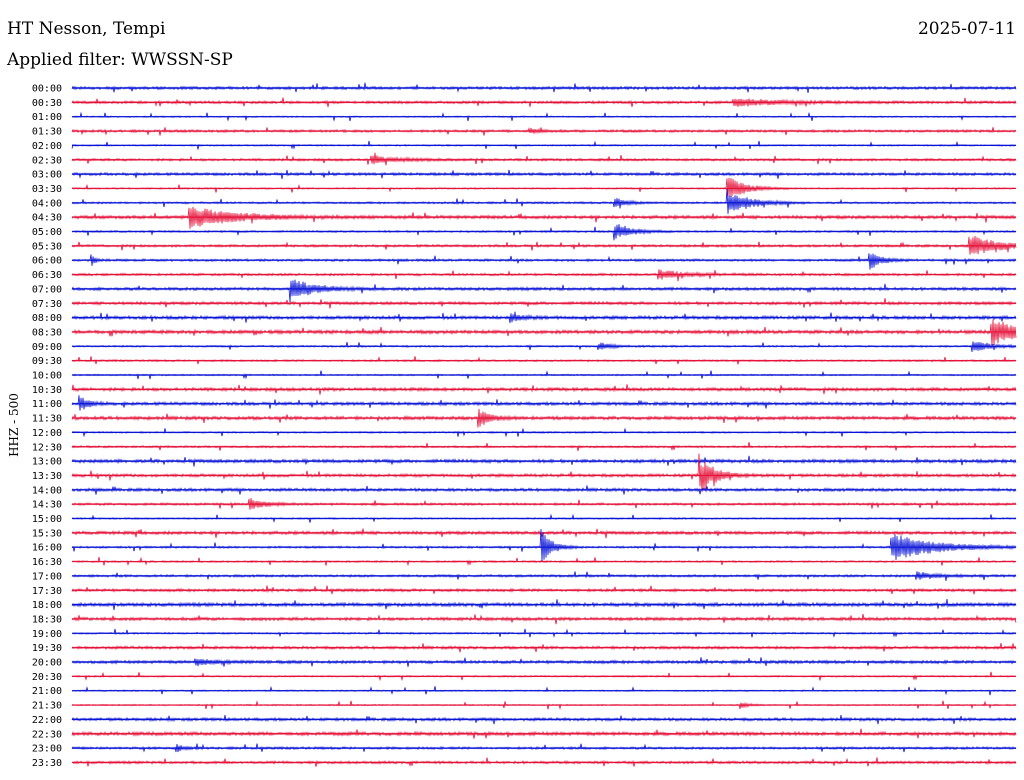  I want to click on time-tick-label: 16:30, so click(47, 562).